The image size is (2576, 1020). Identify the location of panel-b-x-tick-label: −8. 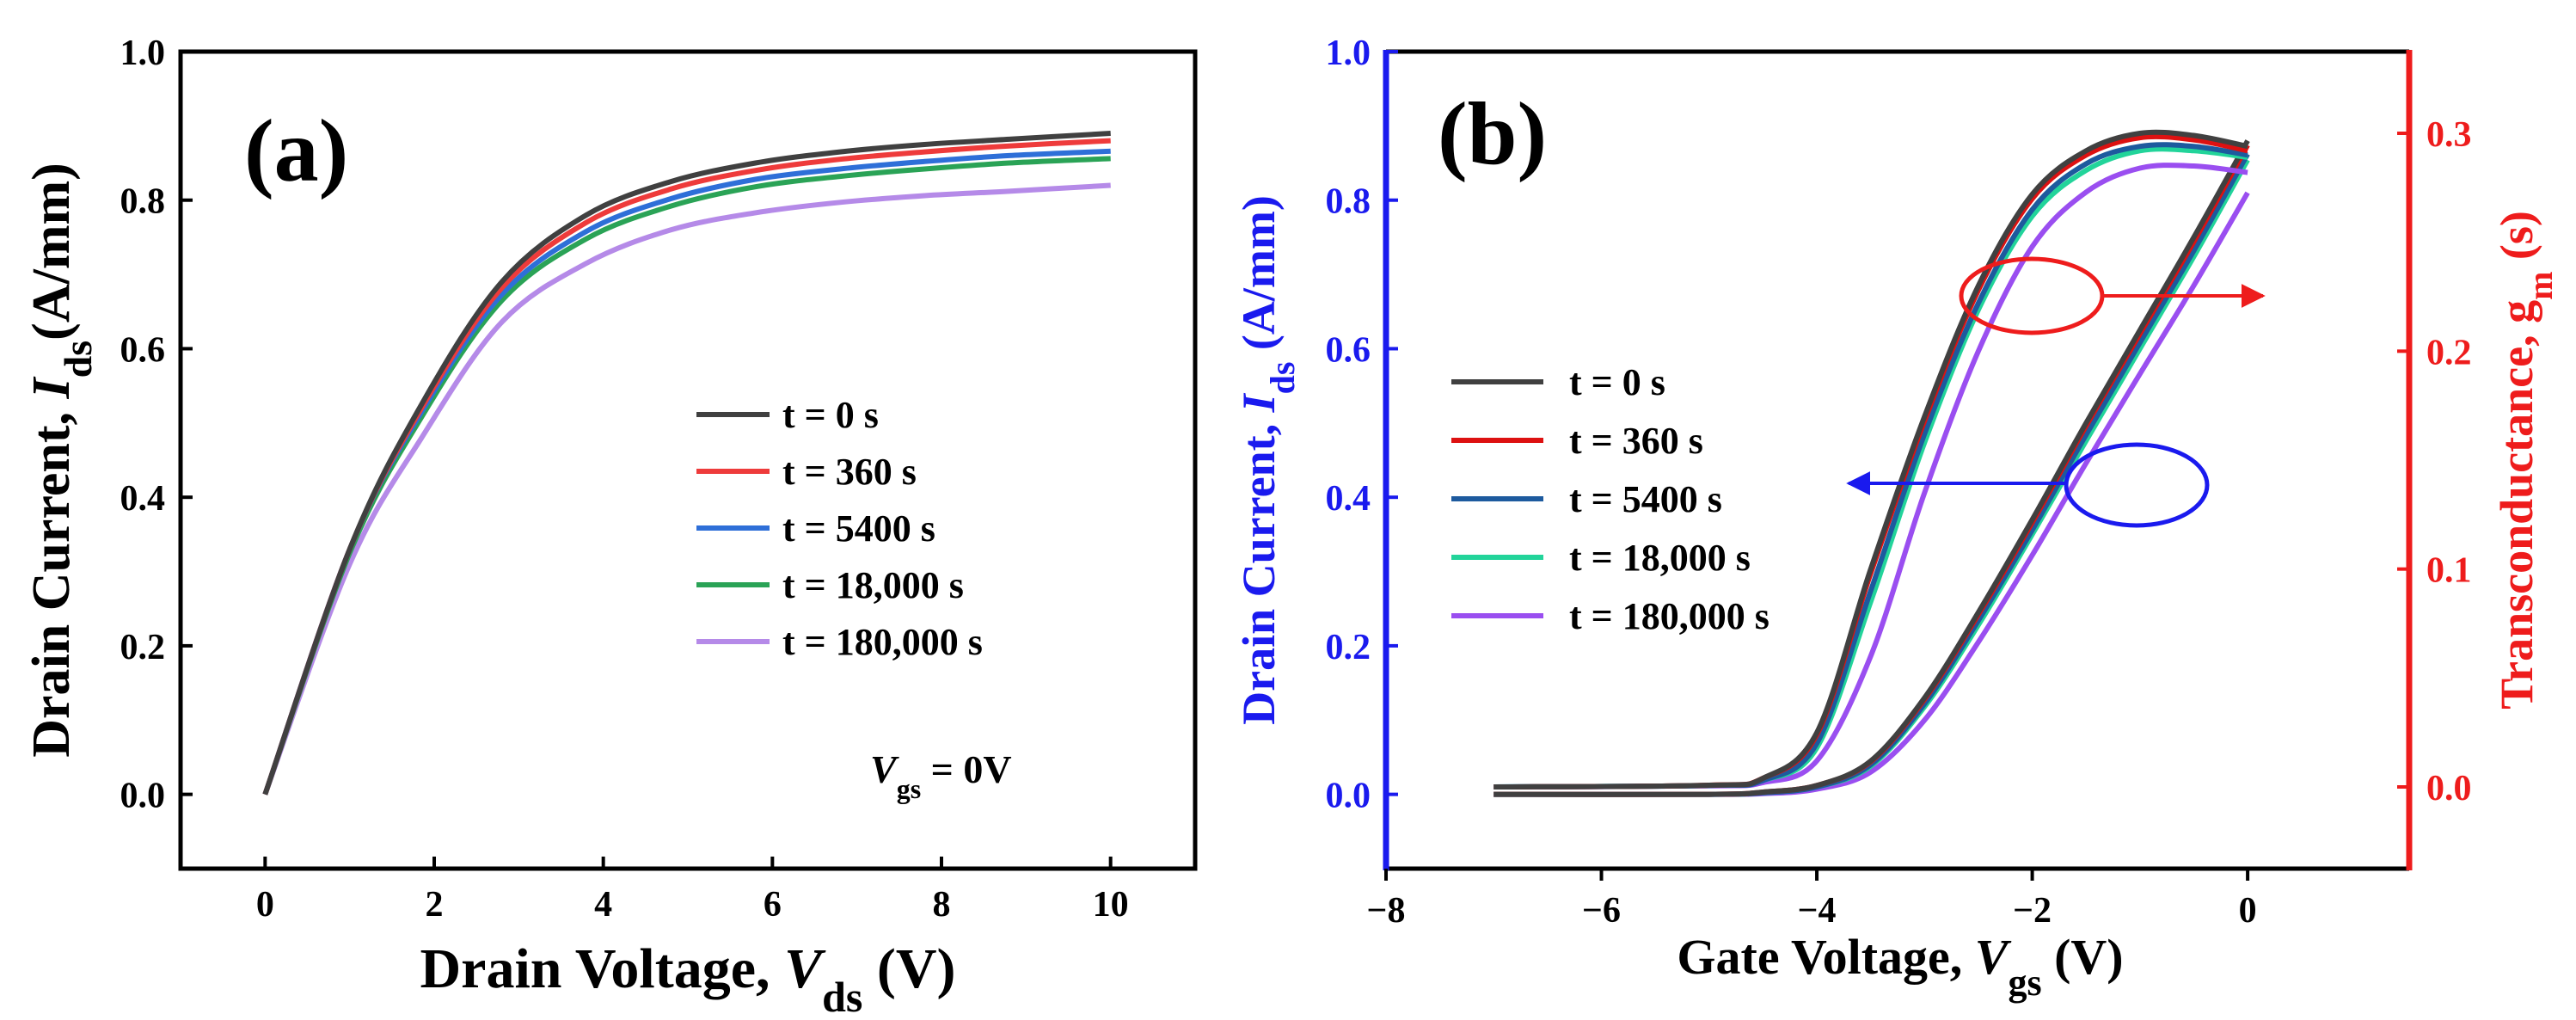
(1386, 911).